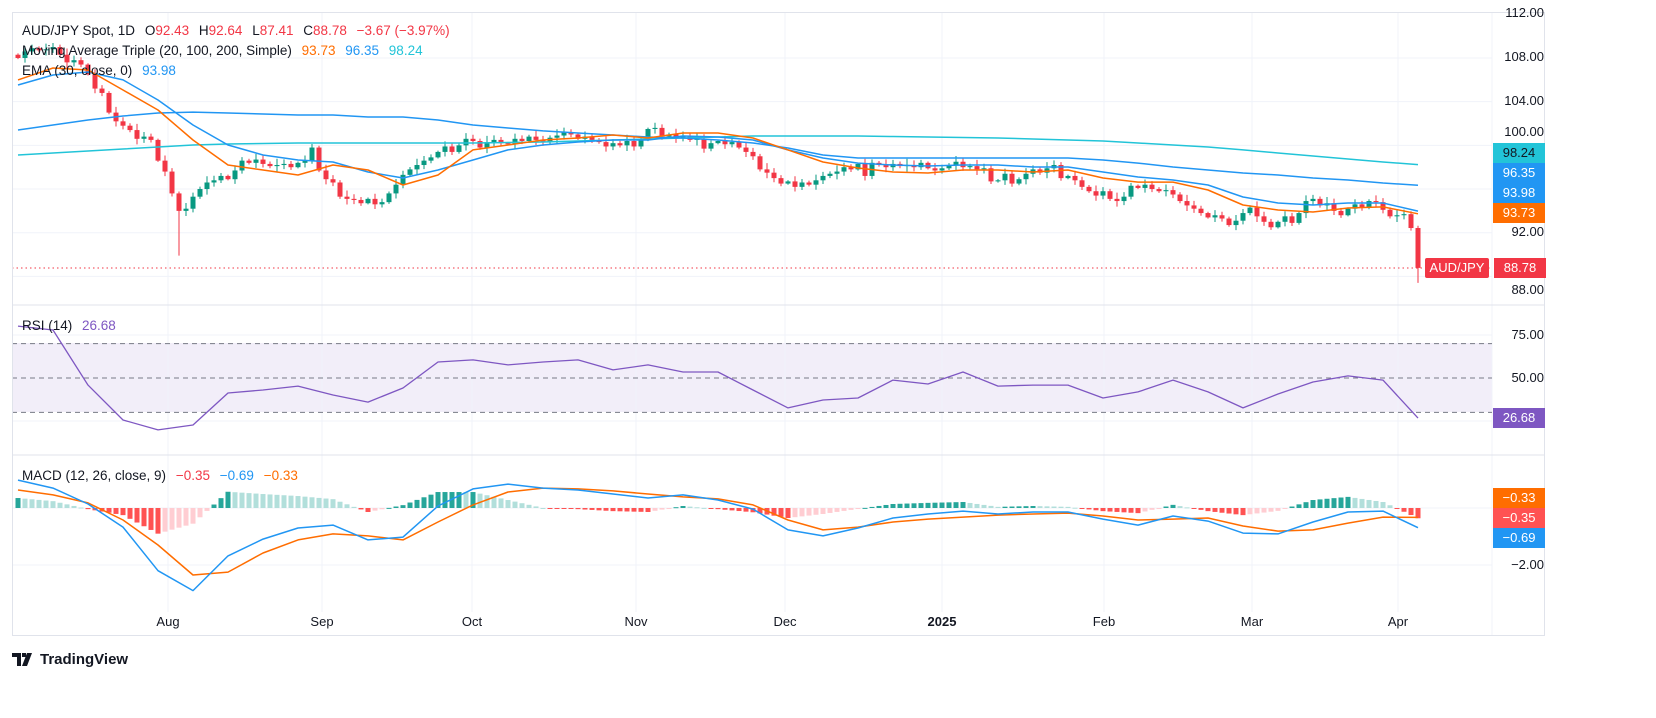  I want to click on close-value: 88.78, so click(330, 30).